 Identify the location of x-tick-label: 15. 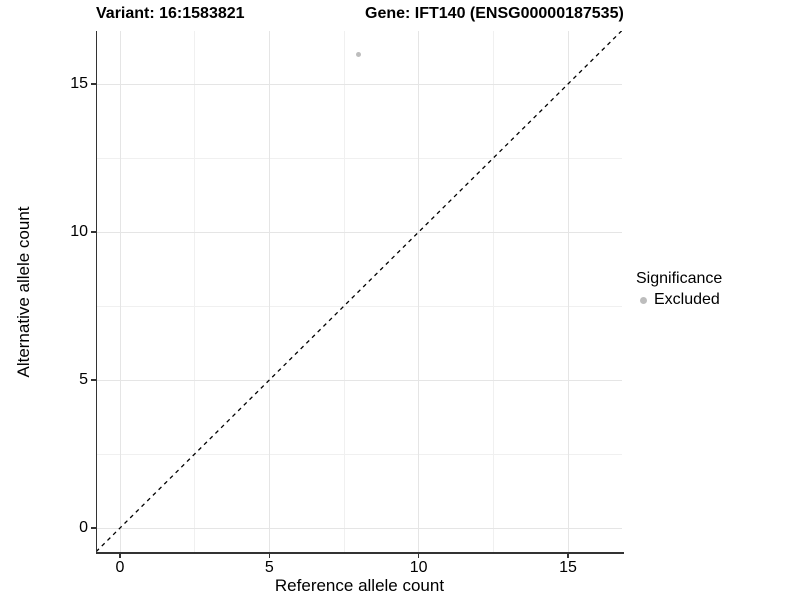
(568, 567).